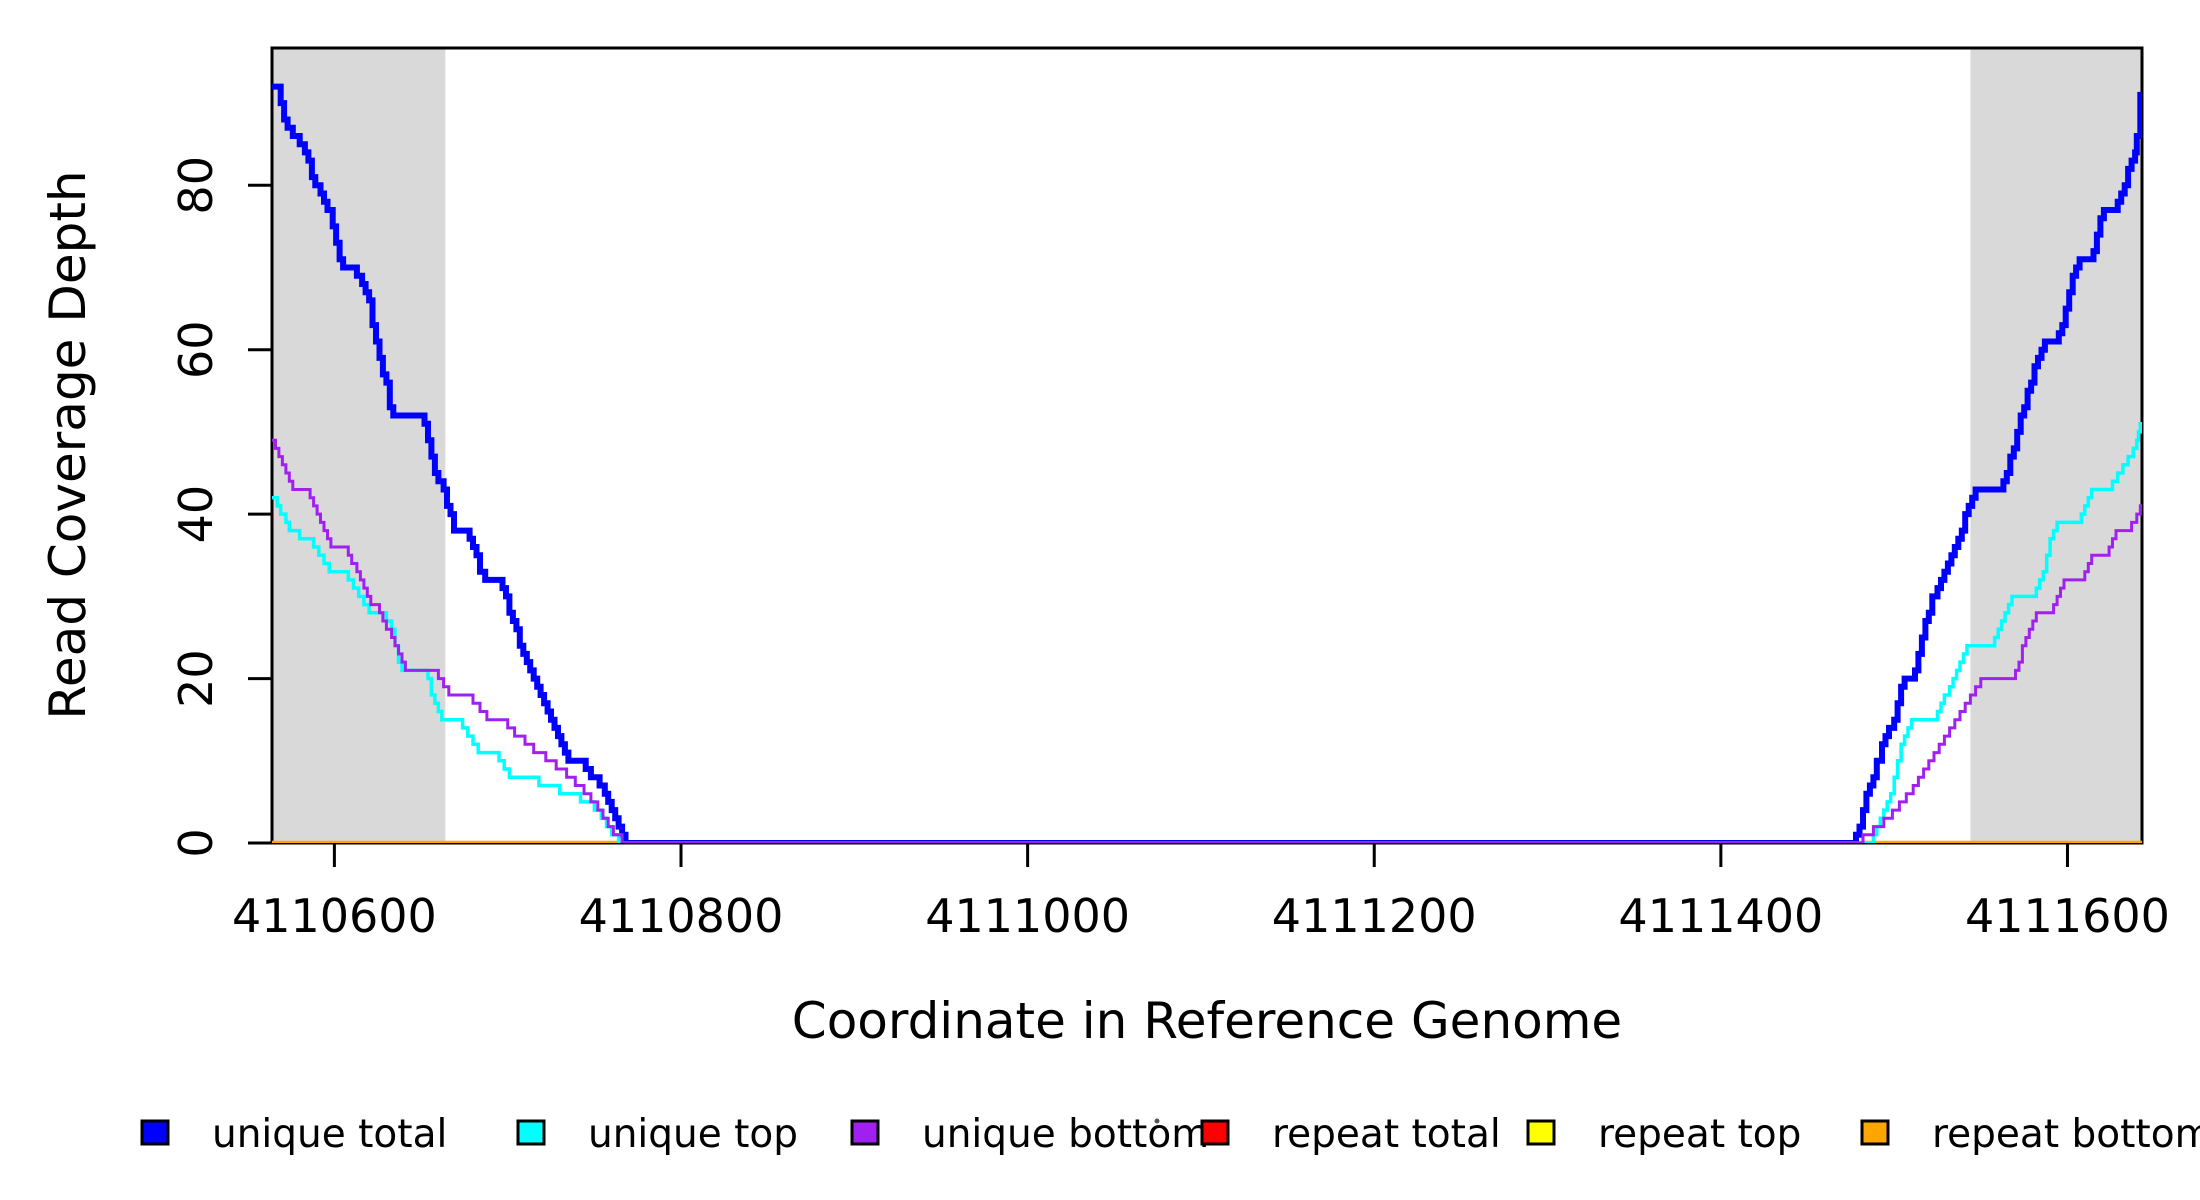 Image resolution: width=2200 pixels, height=1200 pixels. What do you see at coordinates (196, 842) in the screenshot?
I see `y-tick-label: 0` at bounding box center [196, 842].